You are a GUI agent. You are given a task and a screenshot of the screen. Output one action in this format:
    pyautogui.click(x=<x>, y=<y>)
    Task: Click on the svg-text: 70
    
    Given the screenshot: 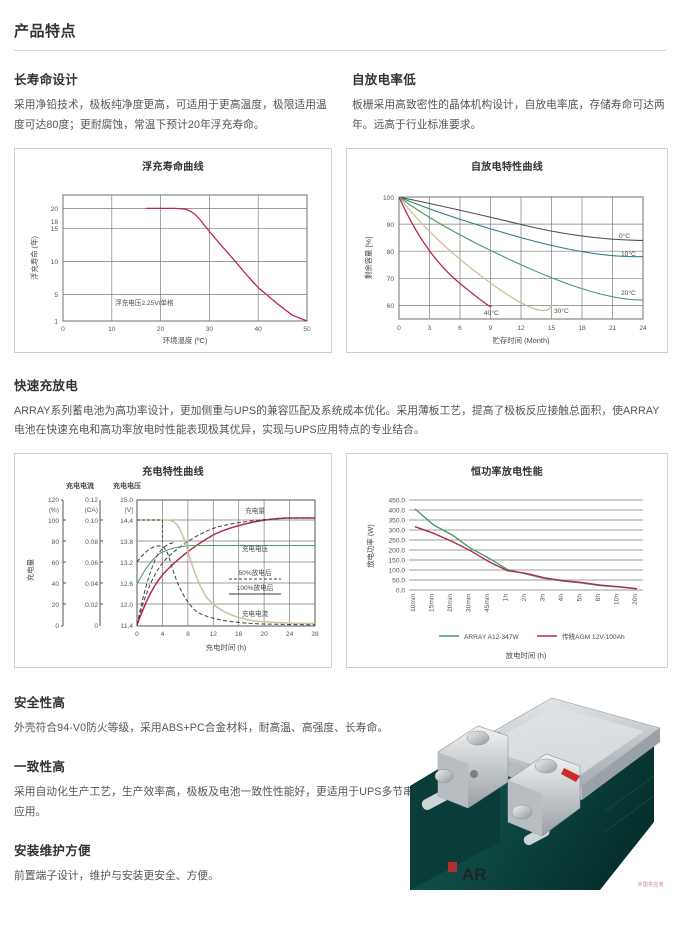 What is the action you would take?
    pyautogui.click(x=391, y=279)
    